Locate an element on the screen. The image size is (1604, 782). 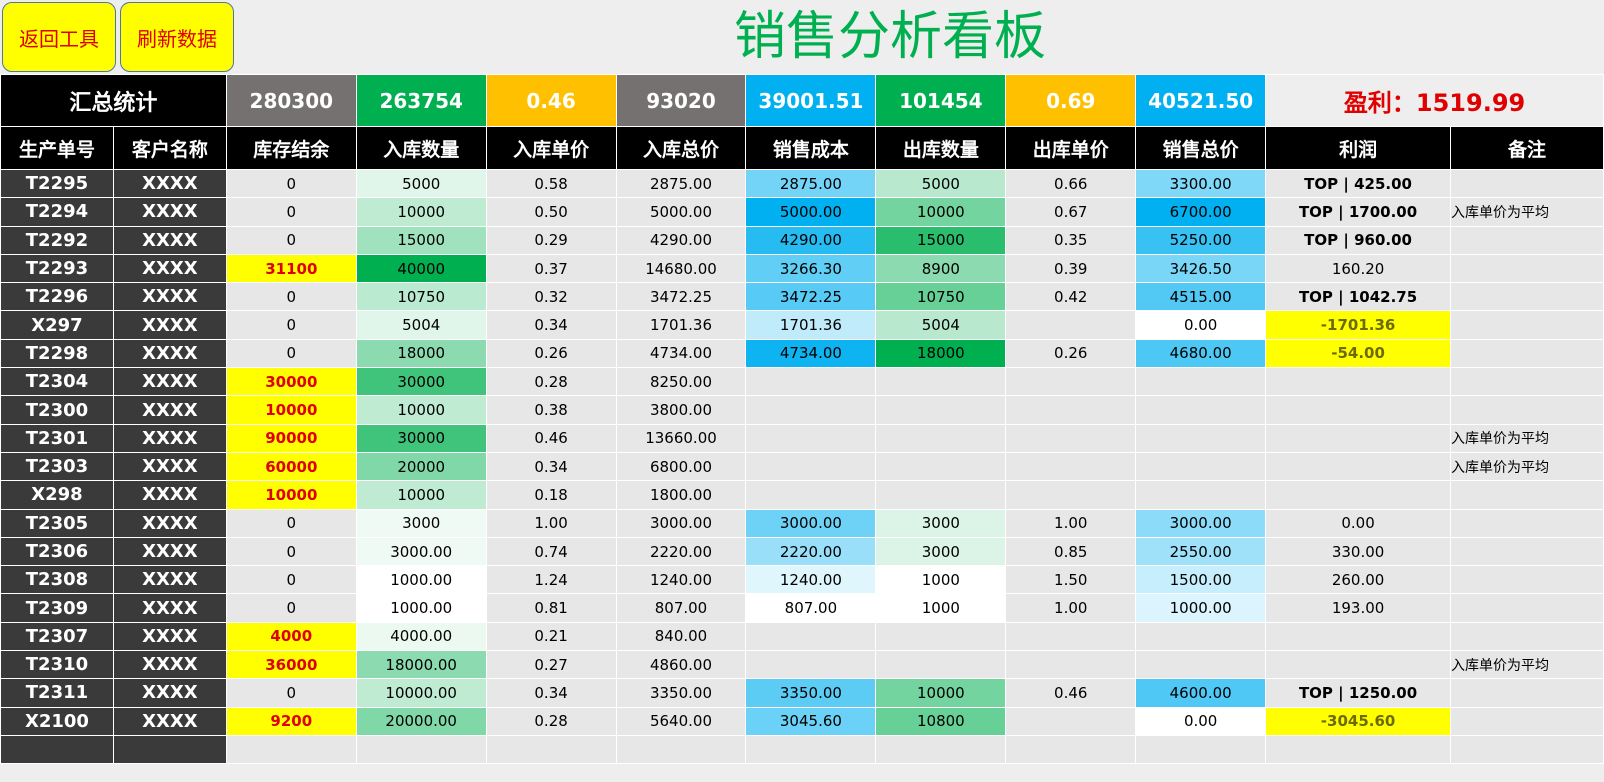
cell-in-price: 0.29 is located at coordinates (551, 240).